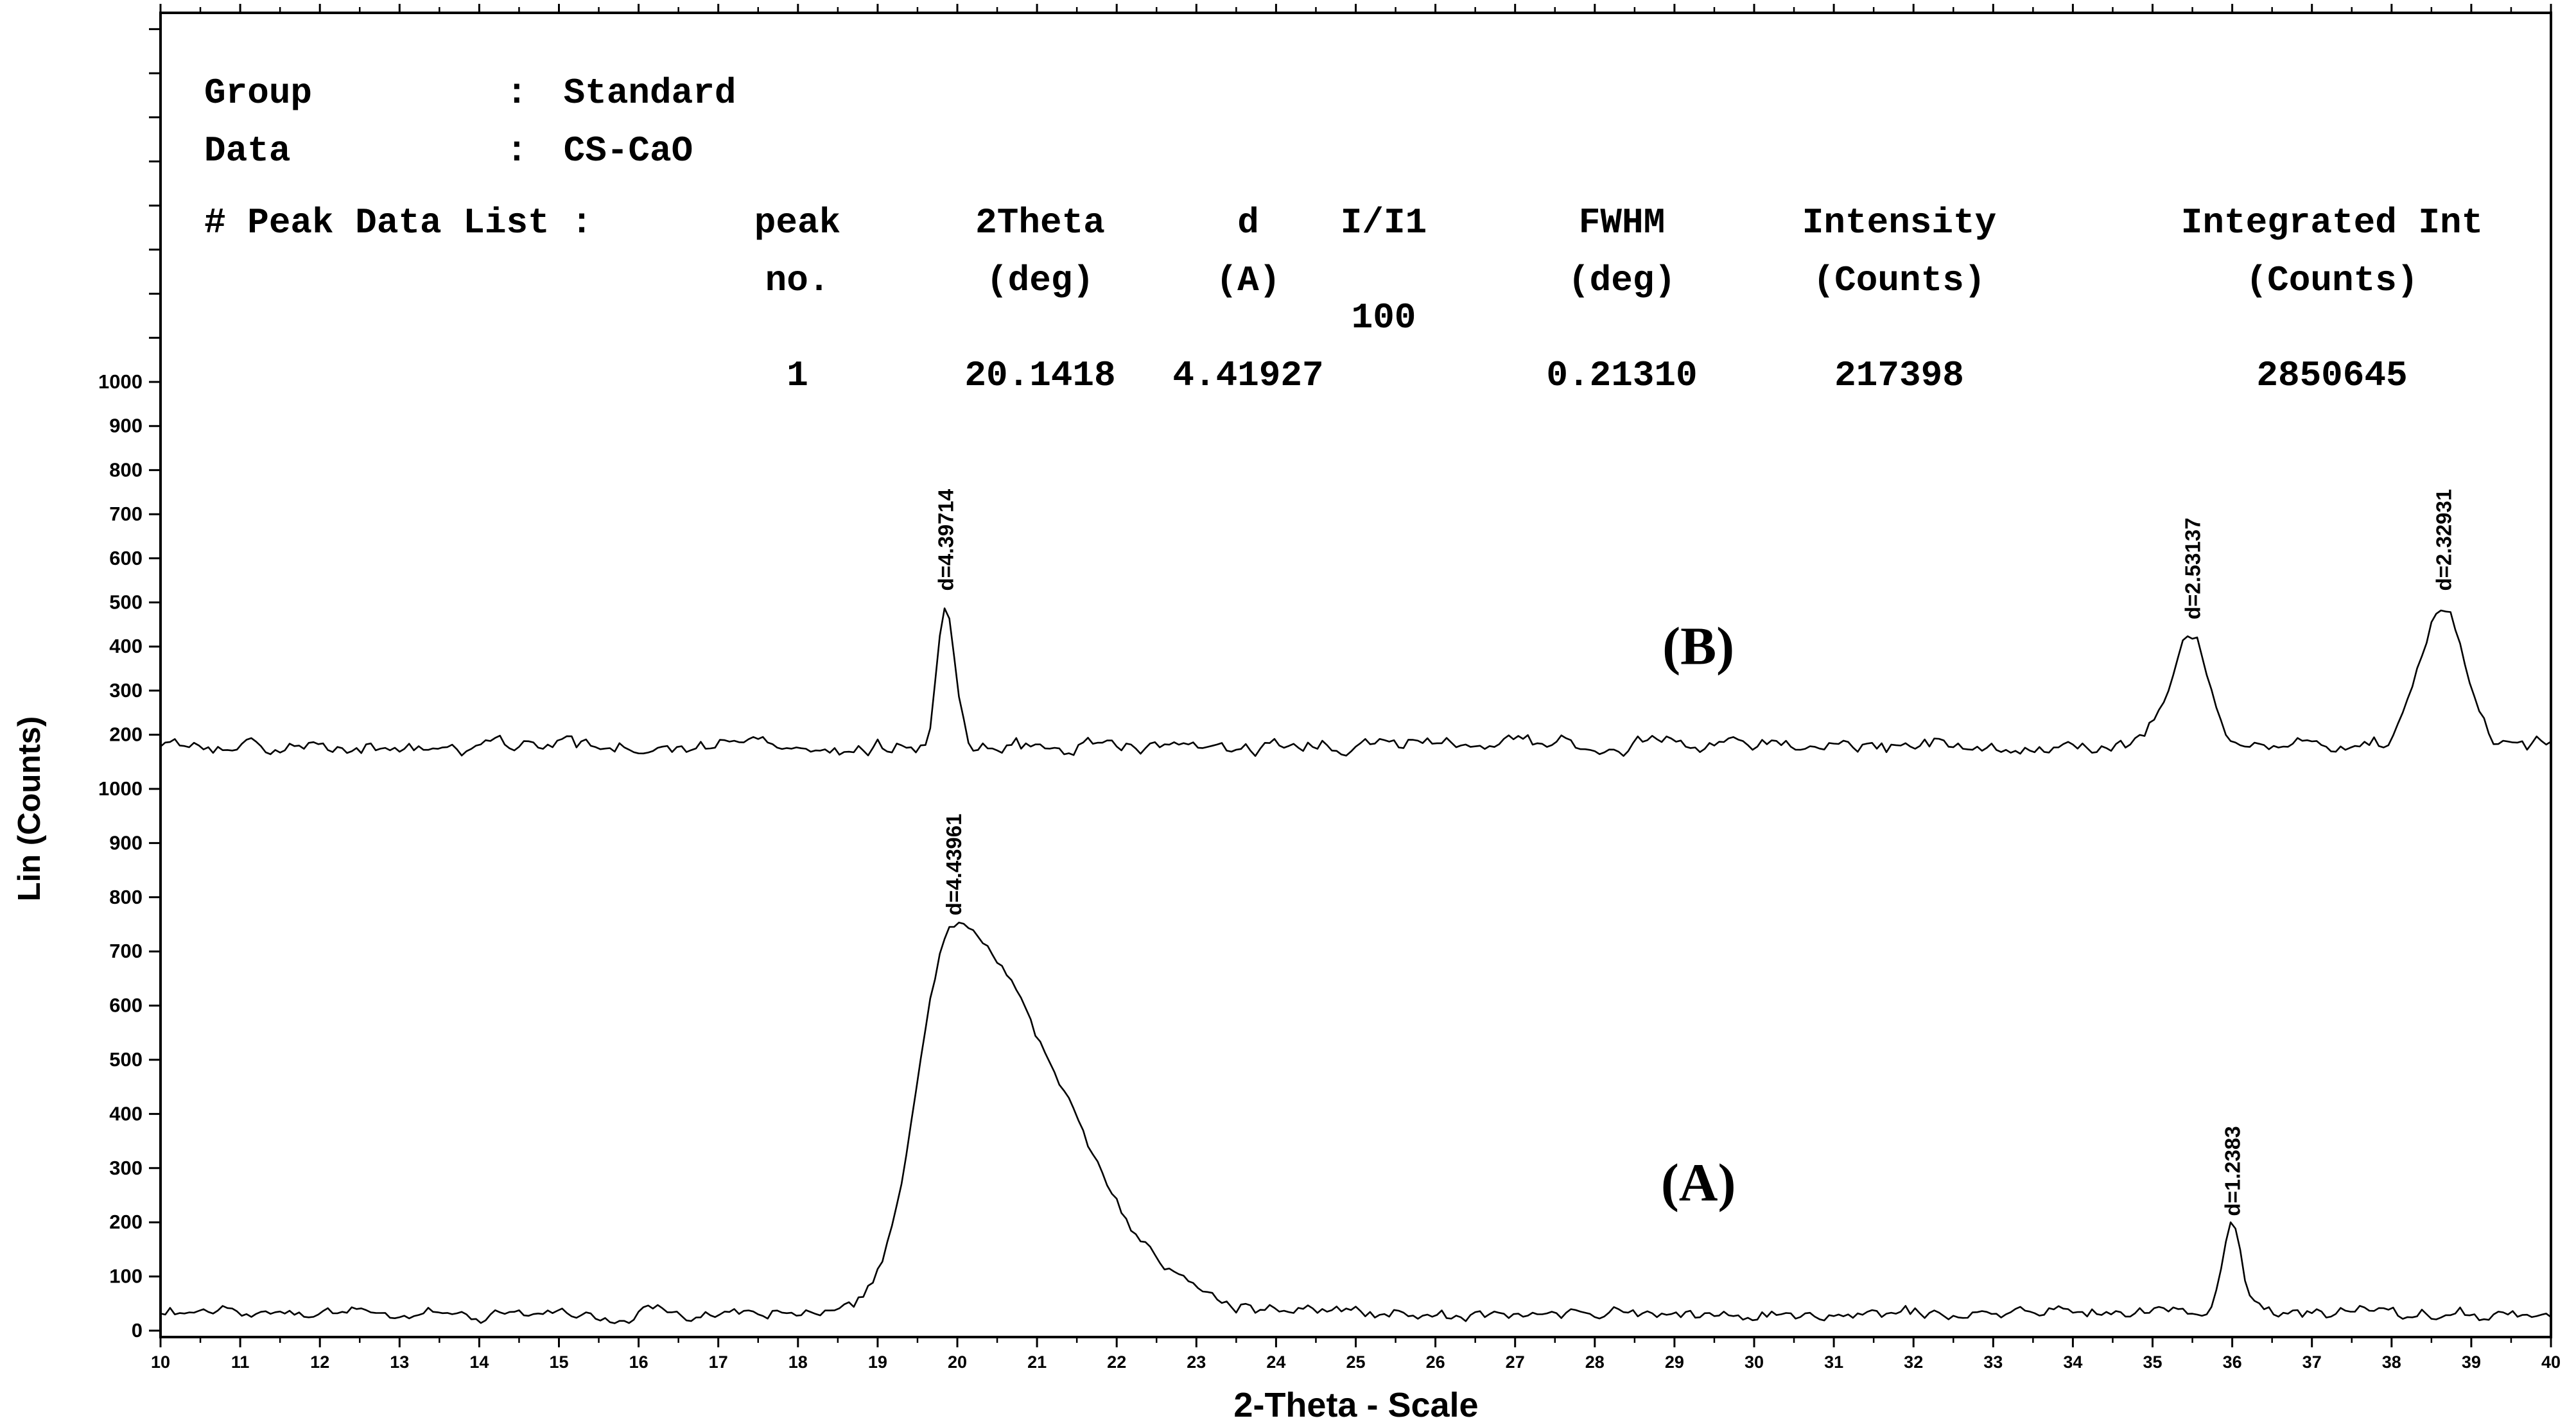 This screenshot has width=2576, height=1425. What do you see at coordinates (1698, 647) in the screenshot?
I see `svg-text: (B)` at bounding box center [1698, 647].